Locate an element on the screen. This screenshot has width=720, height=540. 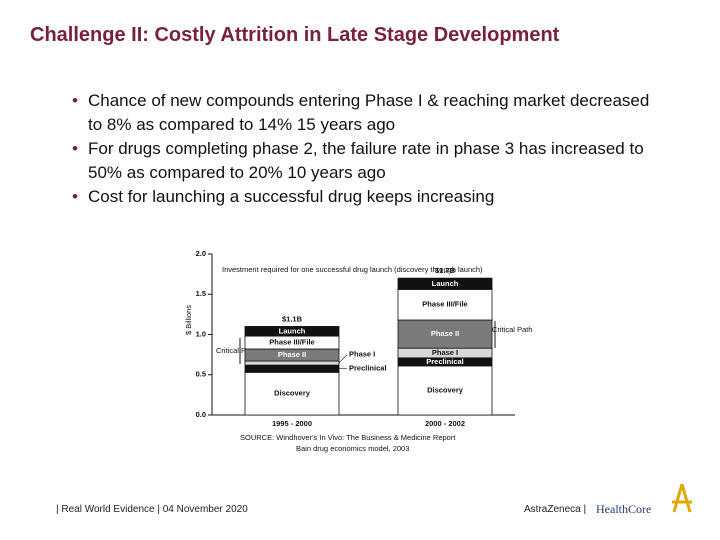
x-tick-label: 1995 - 2000 is located at coordinates (292, 423).